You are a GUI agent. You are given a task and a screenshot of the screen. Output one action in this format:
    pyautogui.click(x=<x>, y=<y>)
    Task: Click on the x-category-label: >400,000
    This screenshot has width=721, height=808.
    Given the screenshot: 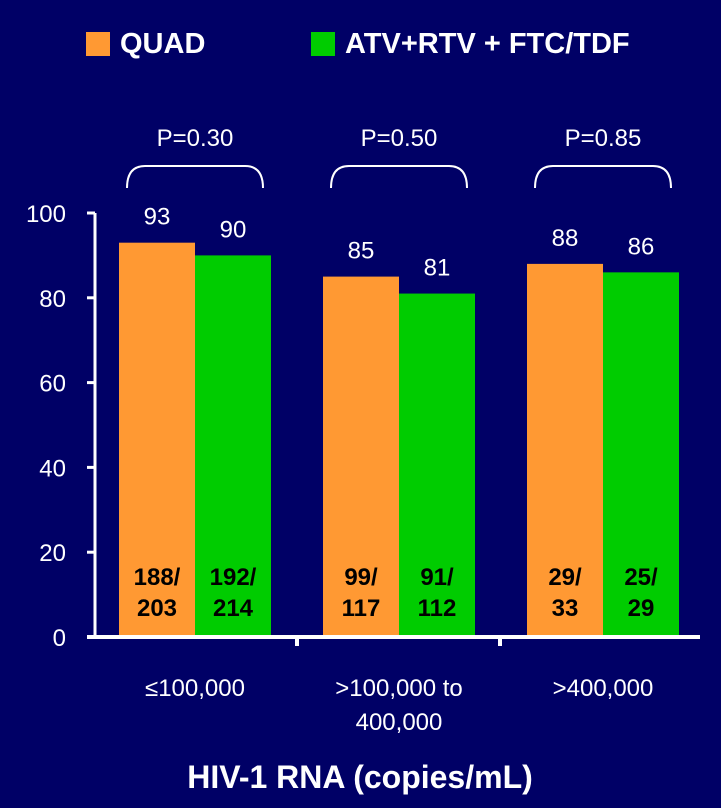 What is the action you would take?
    pyautogui.click(x=603, y=688)
    